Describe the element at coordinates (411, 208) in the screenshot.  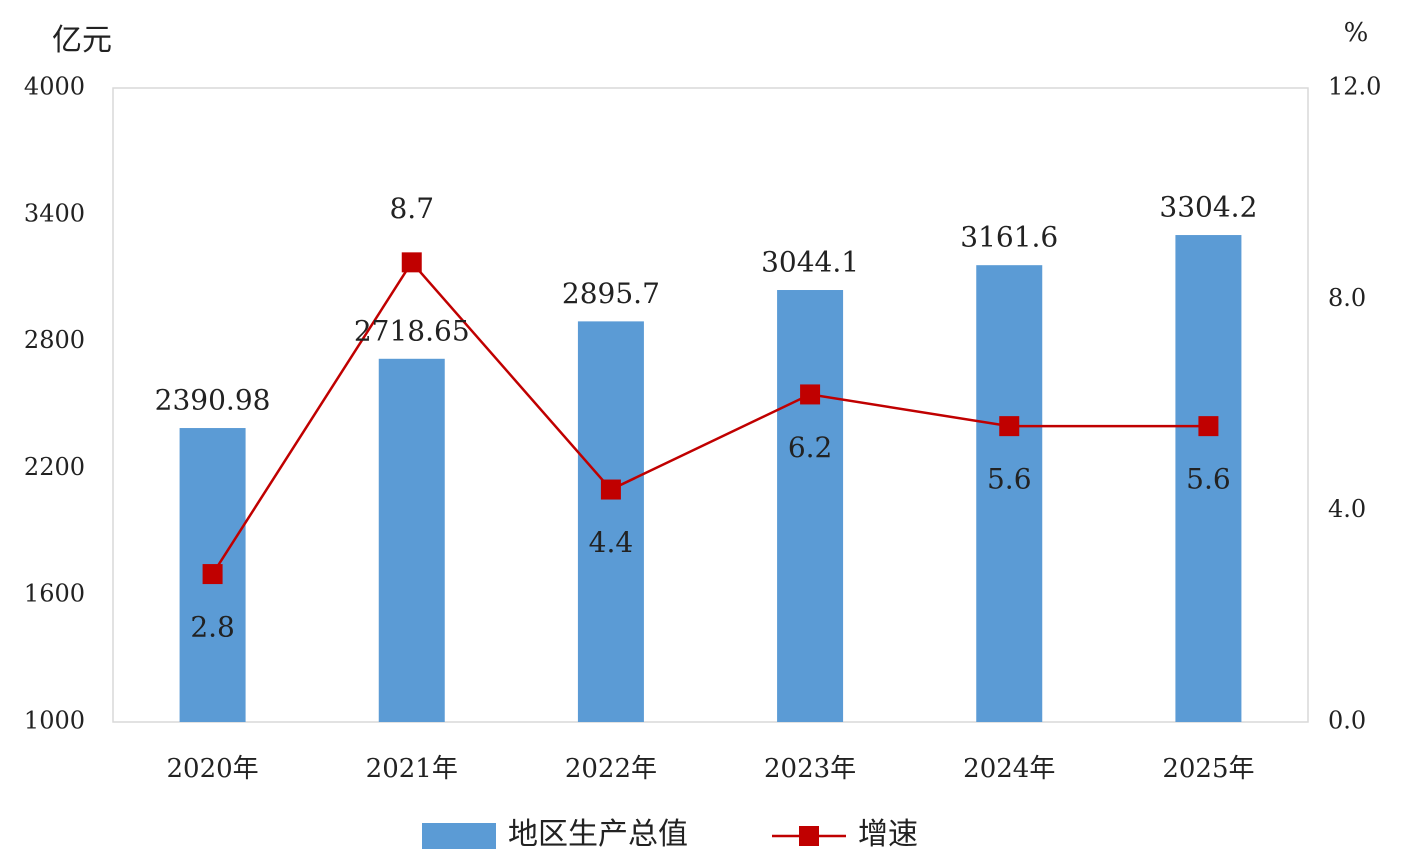
I see `line-value-label: 8.7` at that location.